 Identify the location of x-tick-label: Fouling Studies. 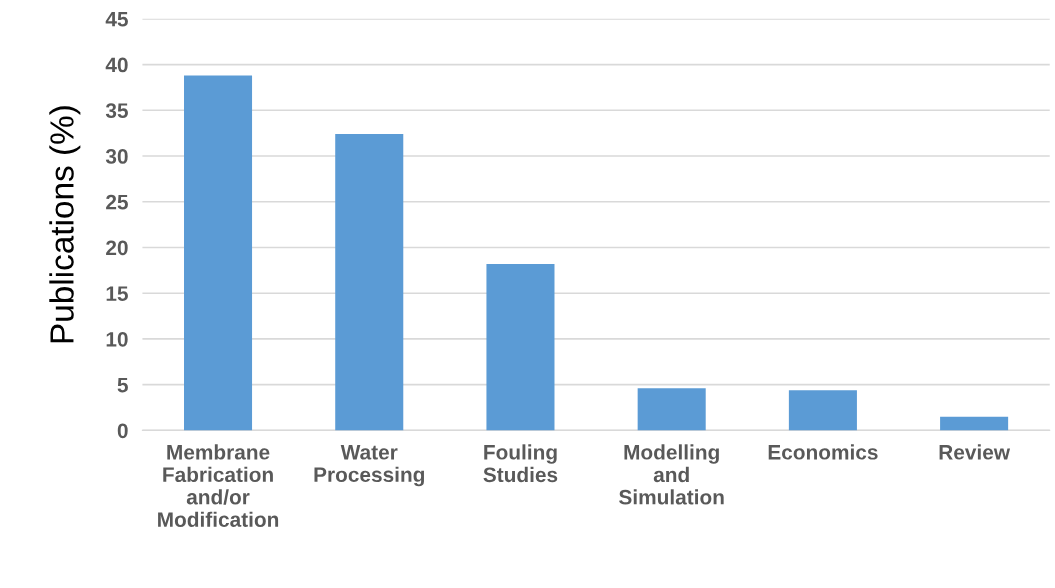
(520, 463).